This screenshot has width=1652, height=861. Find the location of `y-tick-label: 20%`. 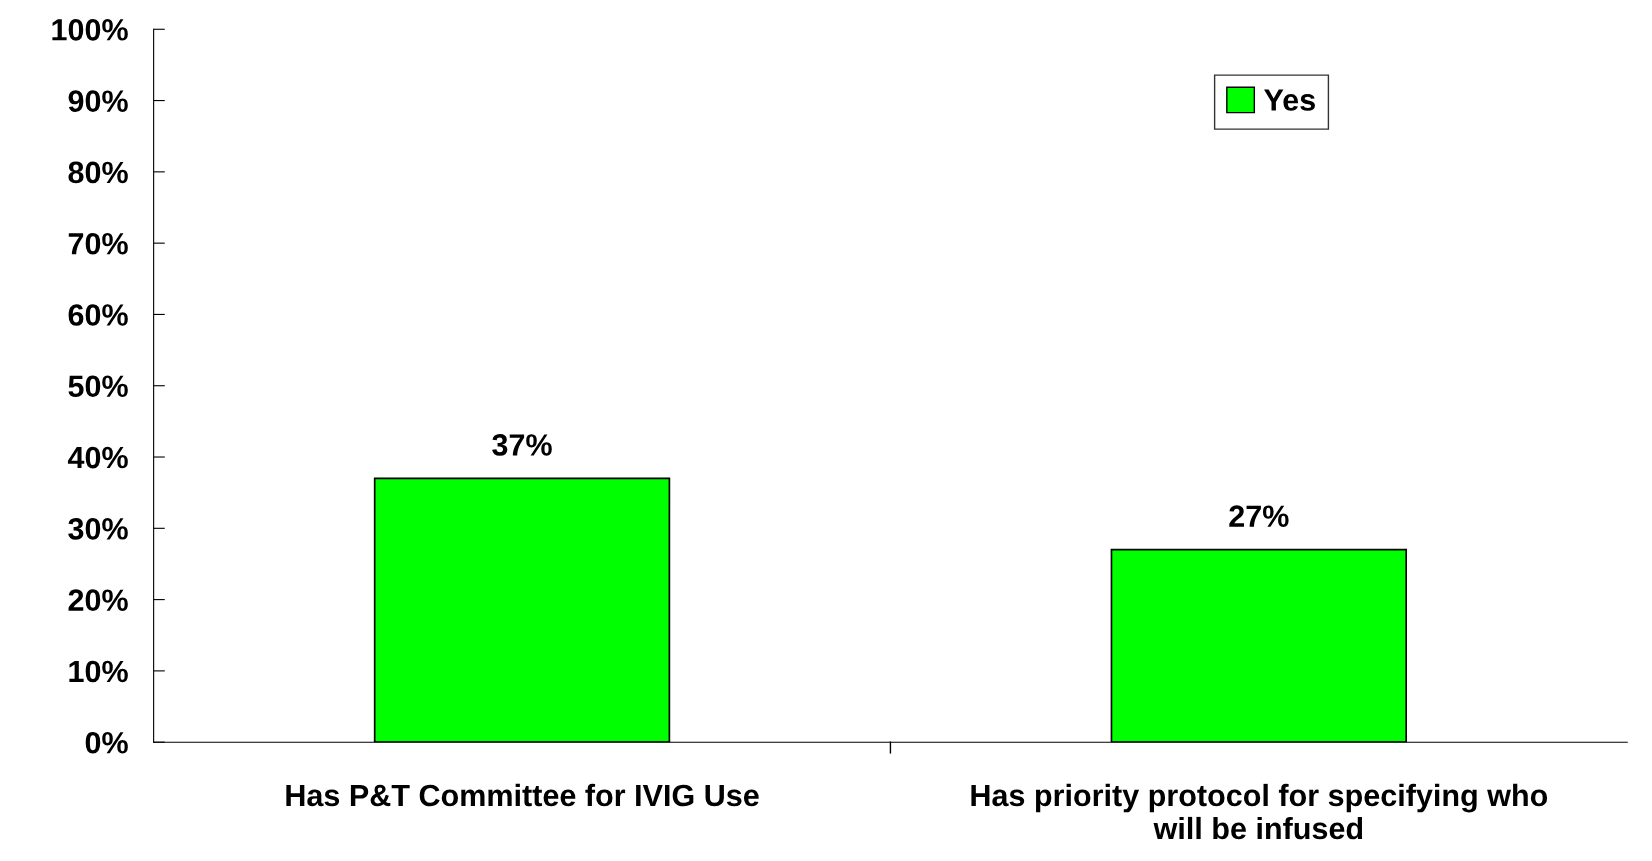

y-tick-label: 20% is located at coordinates (98, 600).